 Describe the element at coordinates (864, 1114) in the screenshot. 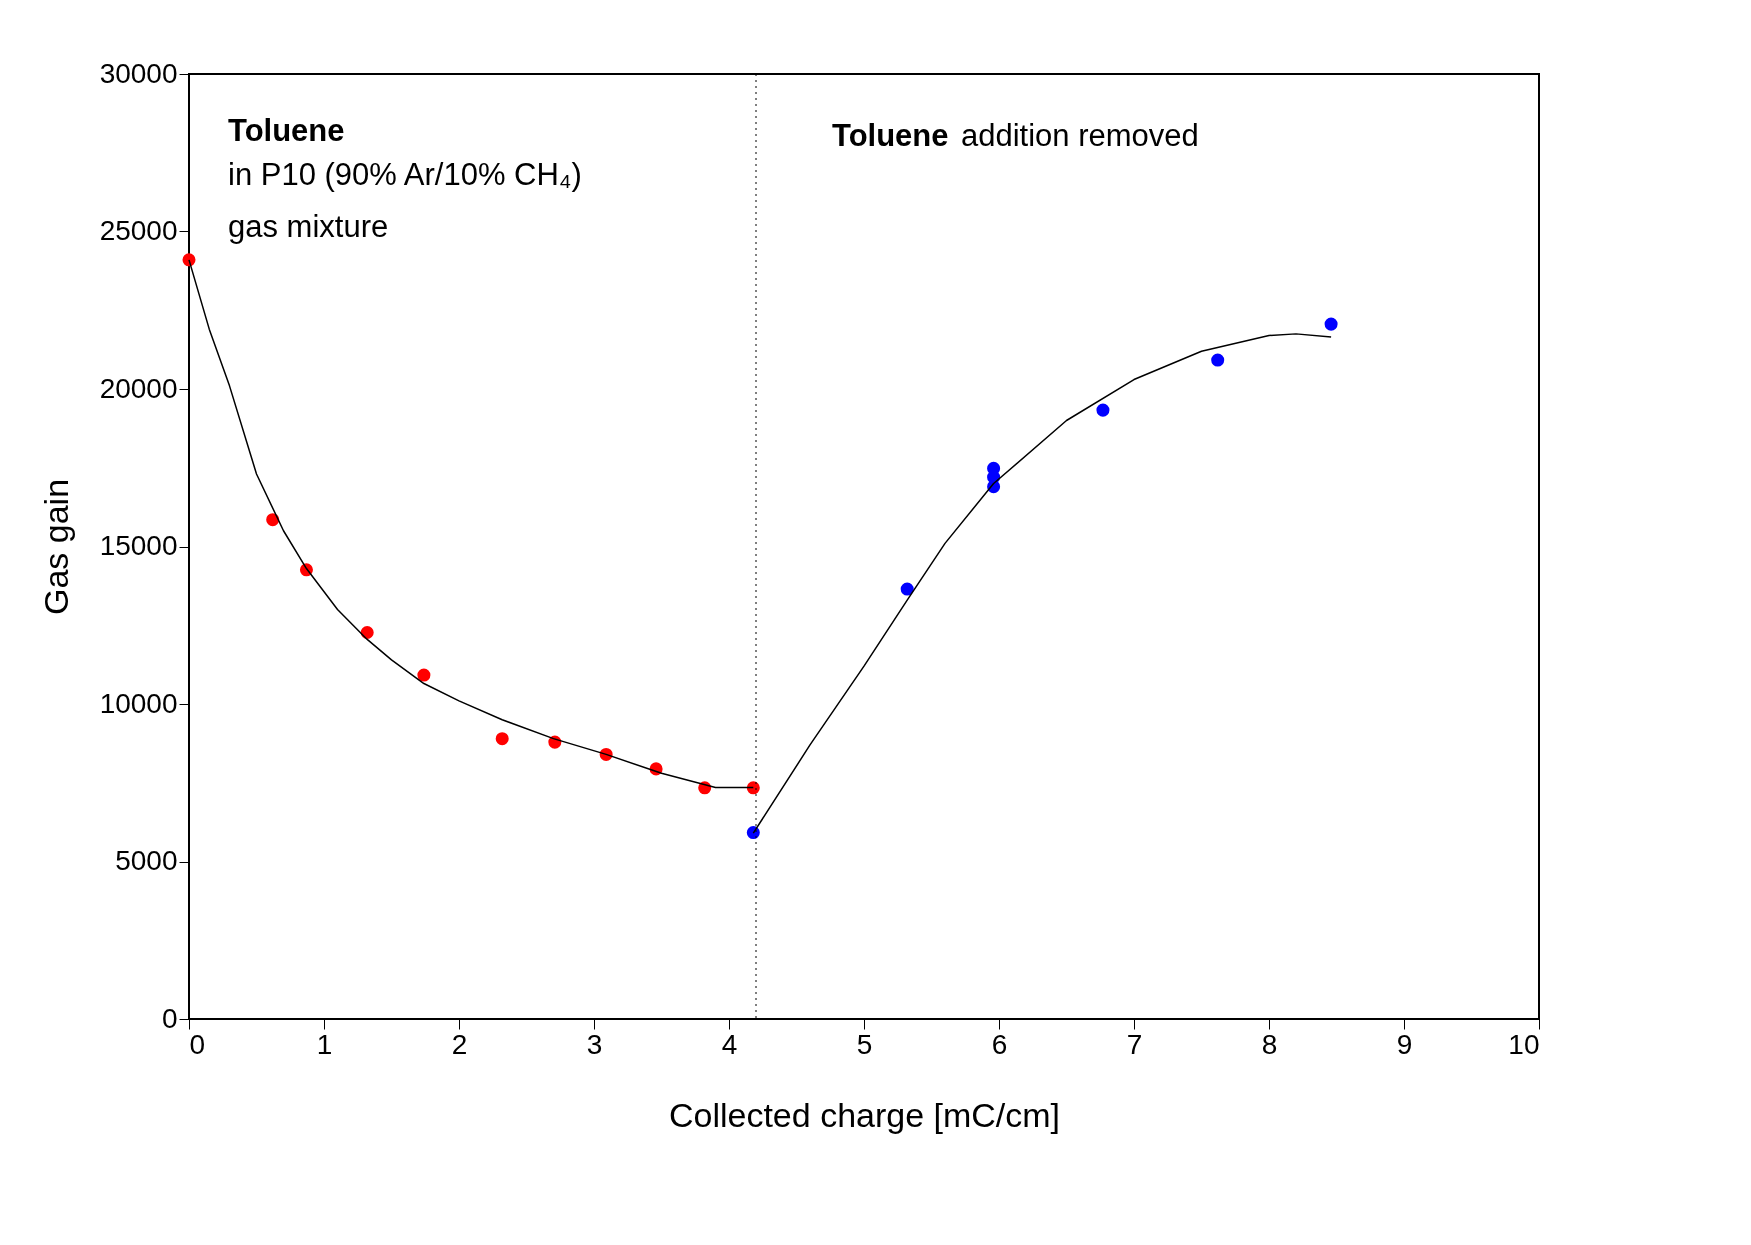

I see `x-axis-title: Collected charge [mC/cm]` at that location.